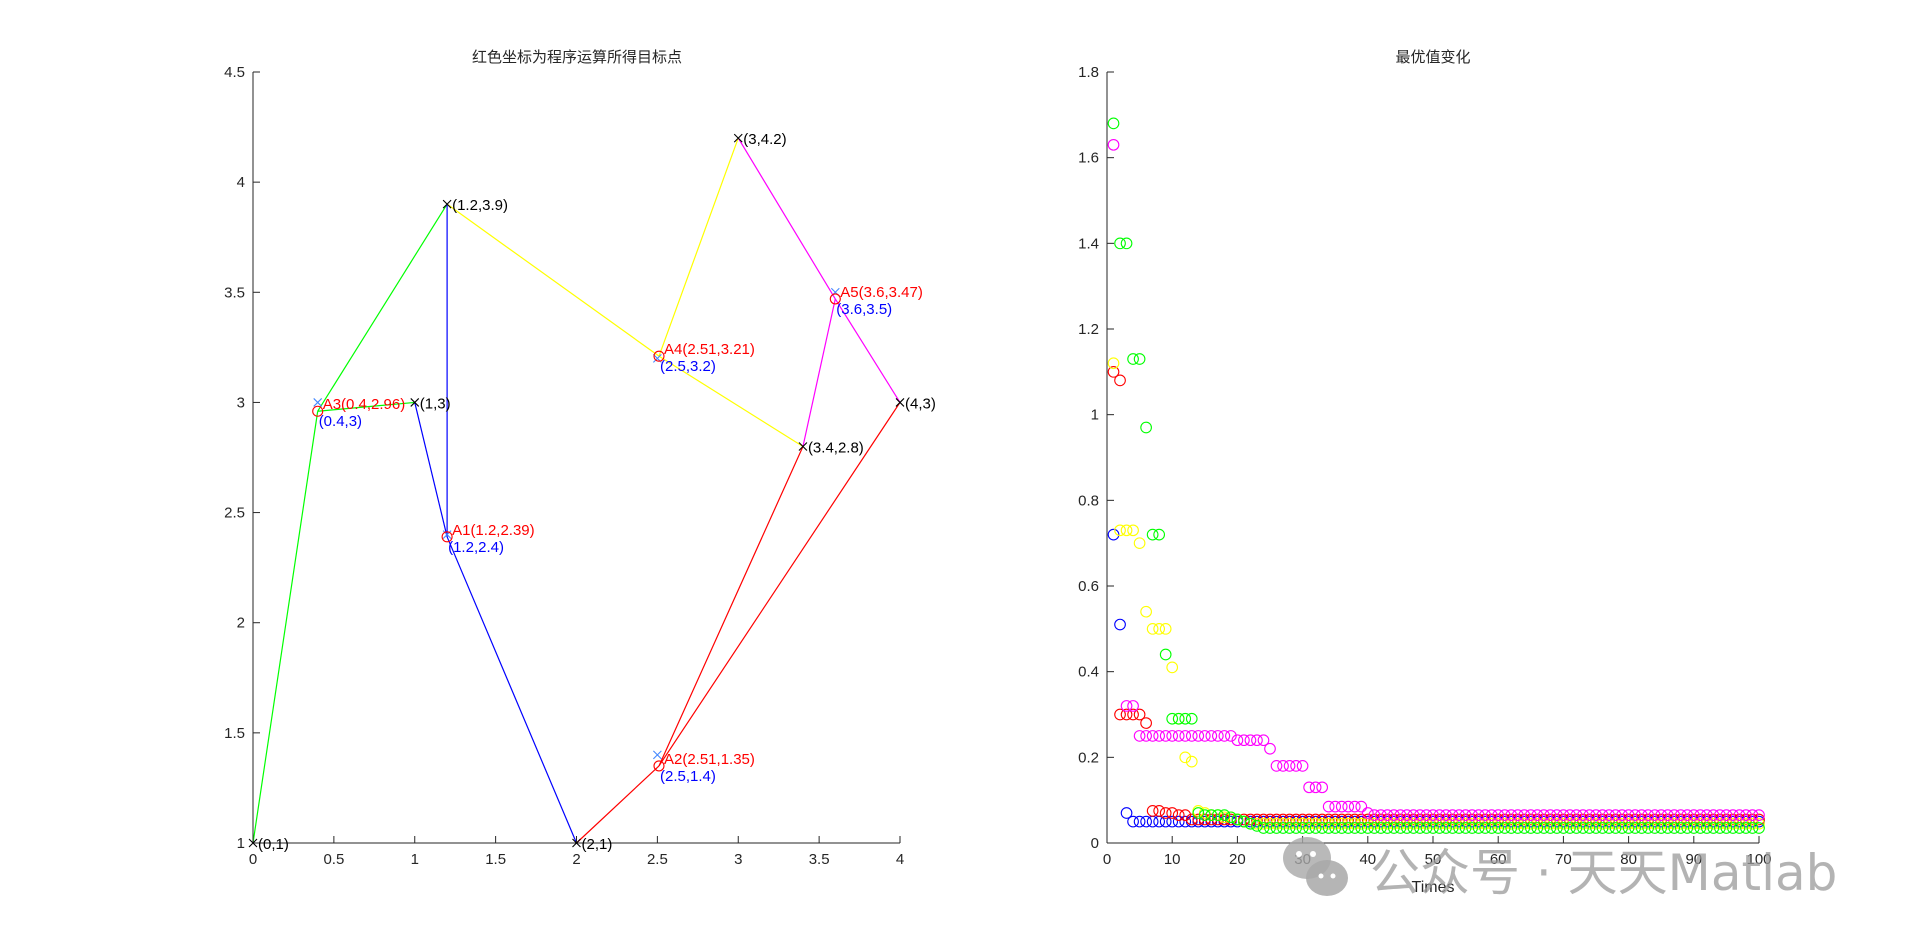 The height and width of the screenshot is (937, 1920). What do you see at coordinates (1172, 859) in the screenshot?
I see `x-tick-label: 10` at bounding box center [1172, 859].